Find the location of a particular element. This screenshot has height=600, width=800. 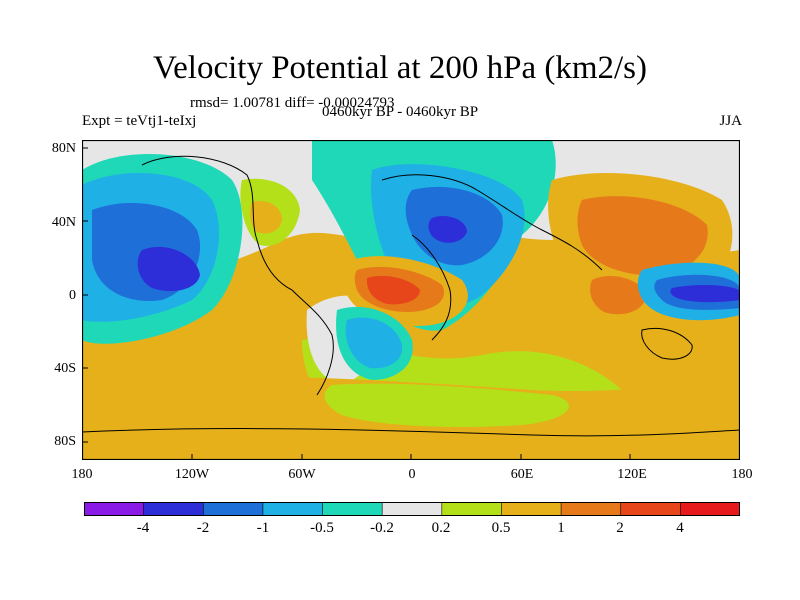

x-tick-180e: 180 is located at coordinates (742, 474).